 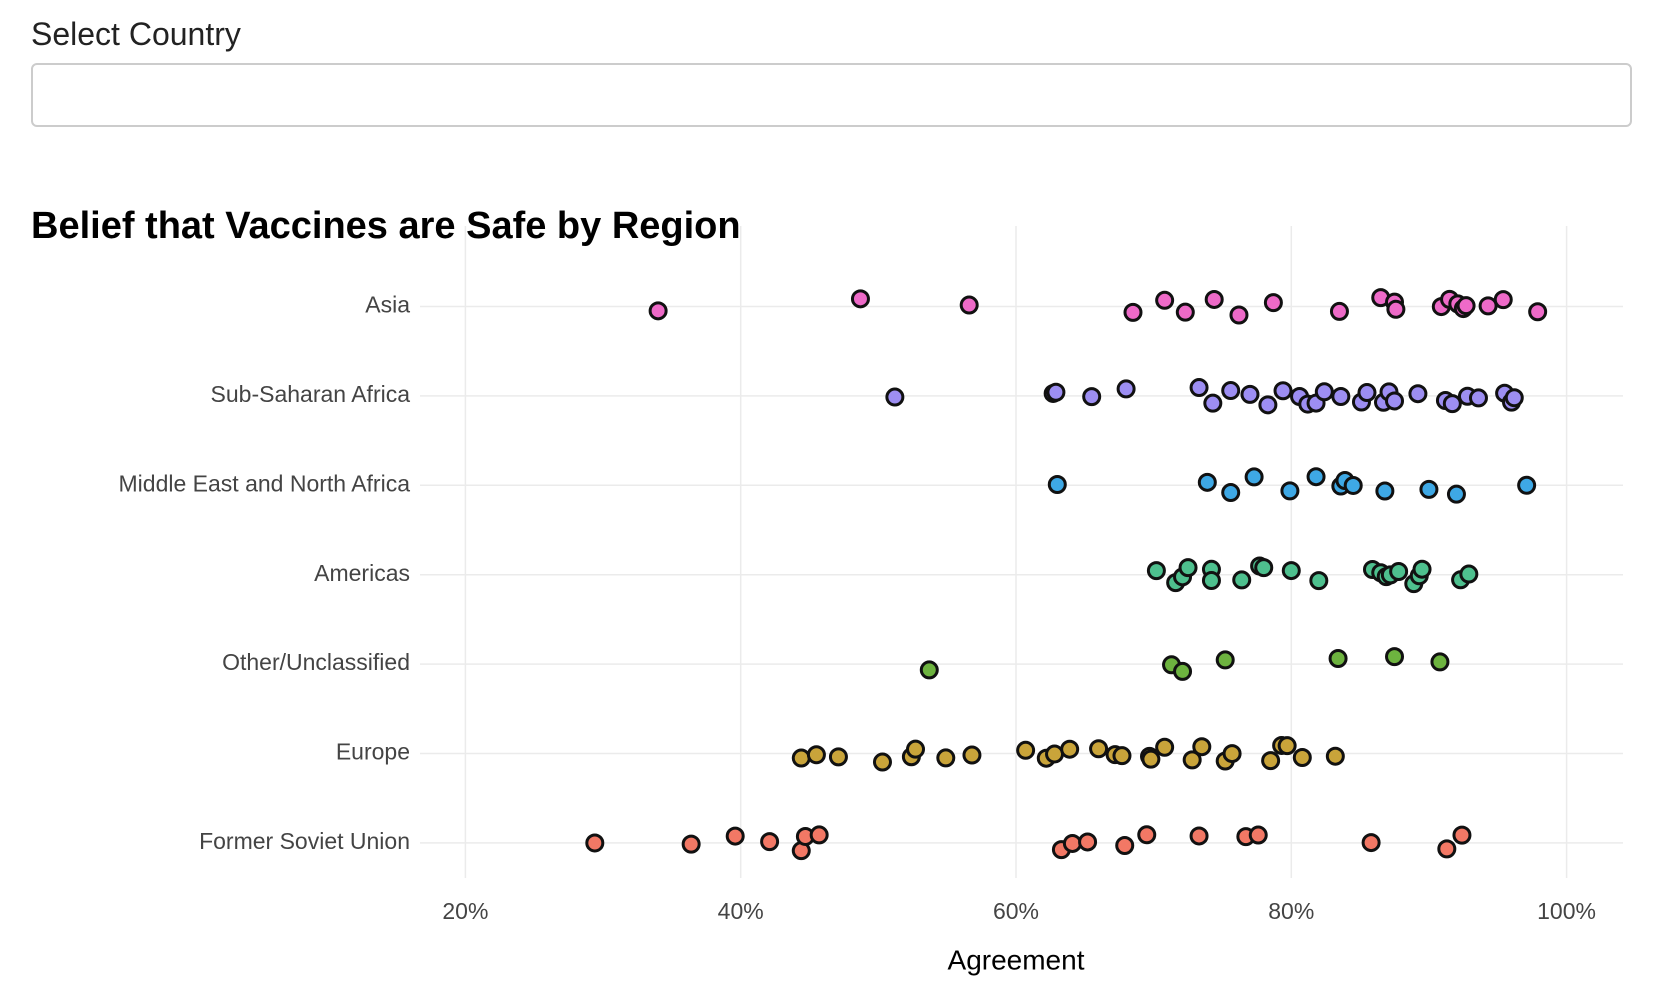 I want to click on y-tick-label: Other/Unclassified, so click(x=316, y=662).